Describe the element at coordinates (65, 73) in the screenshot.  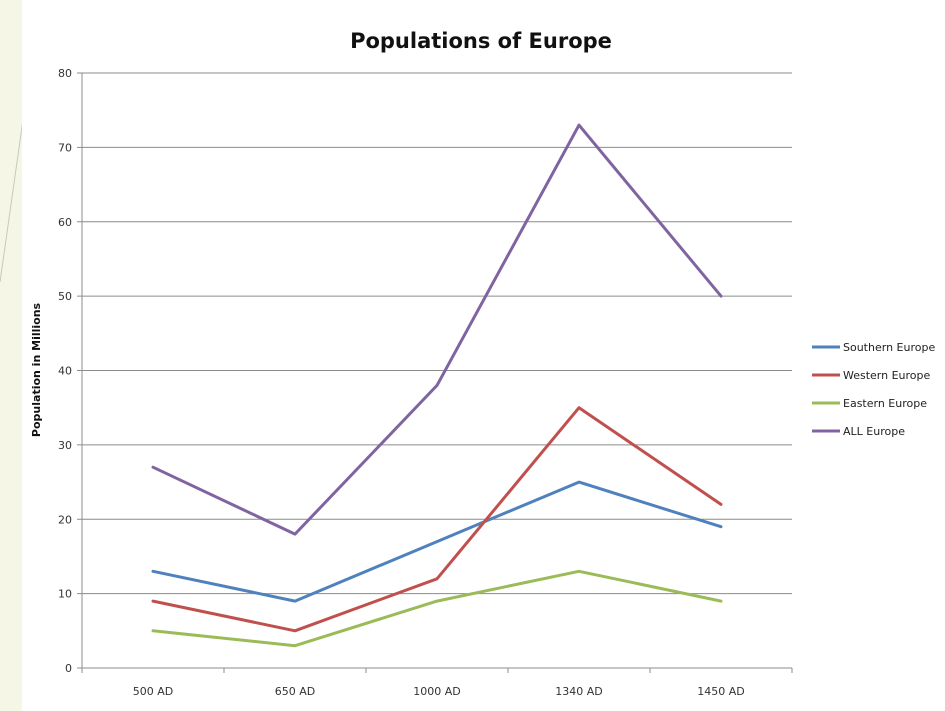
I see `y-tick-label: 80` at that location.